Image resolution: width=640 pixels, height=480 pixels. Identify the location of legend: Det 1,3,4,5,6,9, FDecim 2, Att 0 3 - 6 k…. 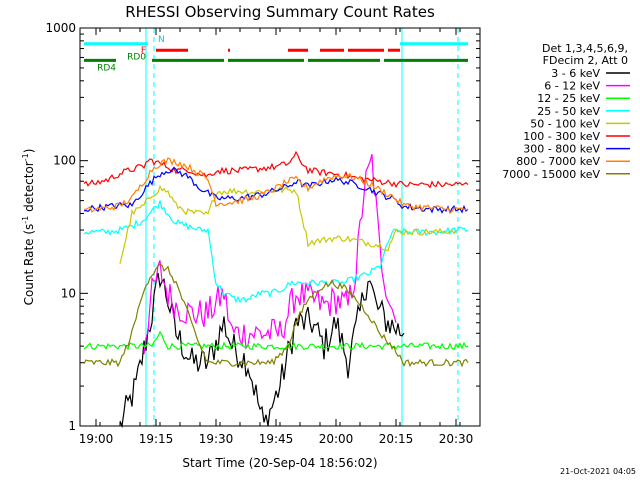
(566, 111).